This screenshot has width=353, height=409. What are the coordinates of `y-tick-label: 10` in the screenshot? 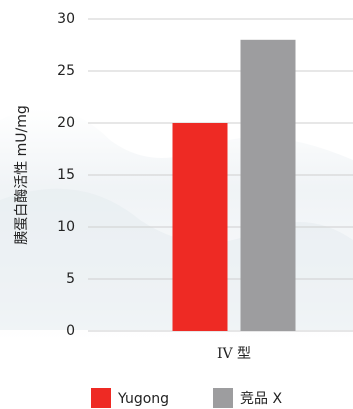 It's located at (66, 227).